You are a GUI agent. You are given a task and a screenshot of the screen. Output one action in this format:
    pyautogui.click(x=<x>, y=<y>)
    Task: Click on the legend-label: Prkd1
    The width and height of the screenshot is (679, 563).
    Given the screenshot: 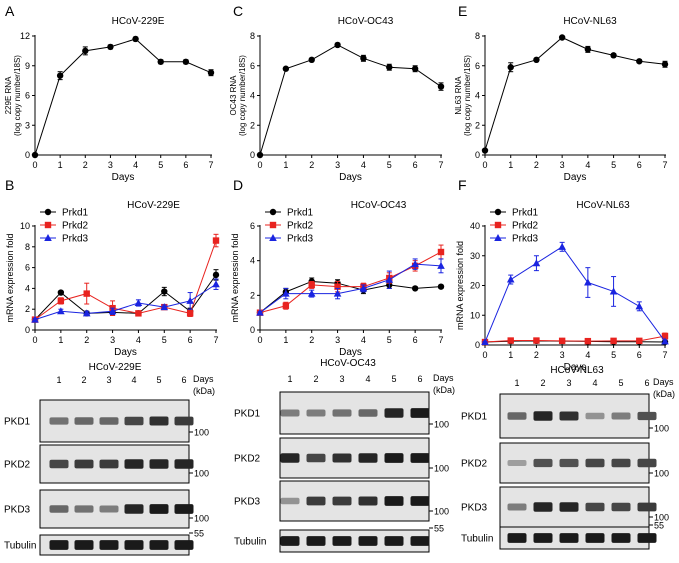 What is the action you would take?
    pyautogui.click(x=525, y=213)
    